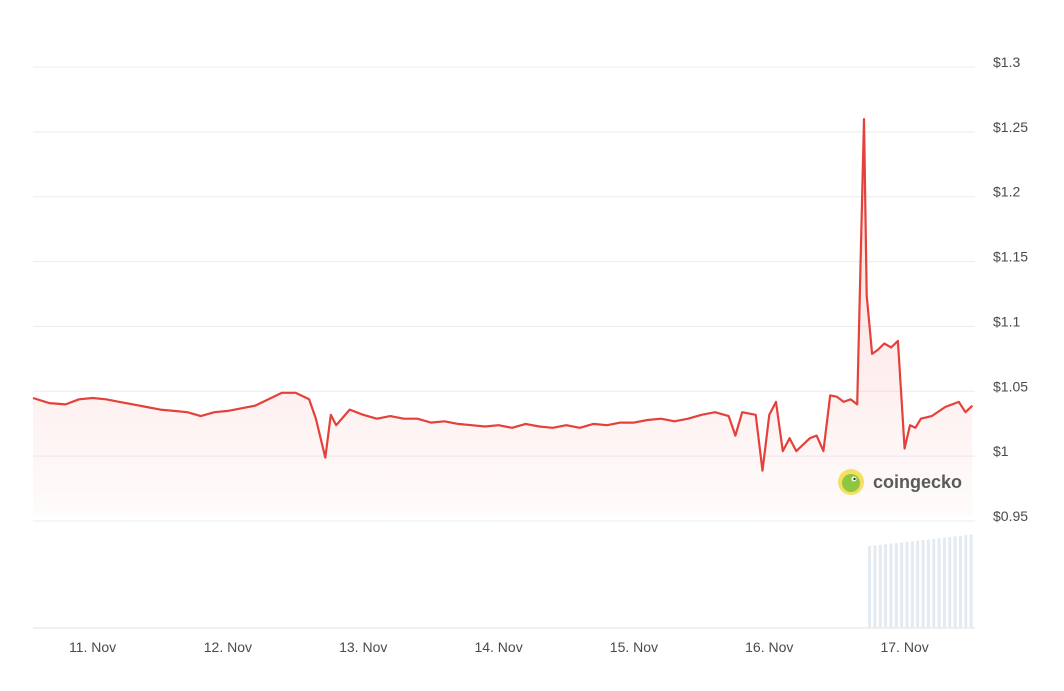  I want to click on x-tick-label: 14. Nov, so click(498, 647).